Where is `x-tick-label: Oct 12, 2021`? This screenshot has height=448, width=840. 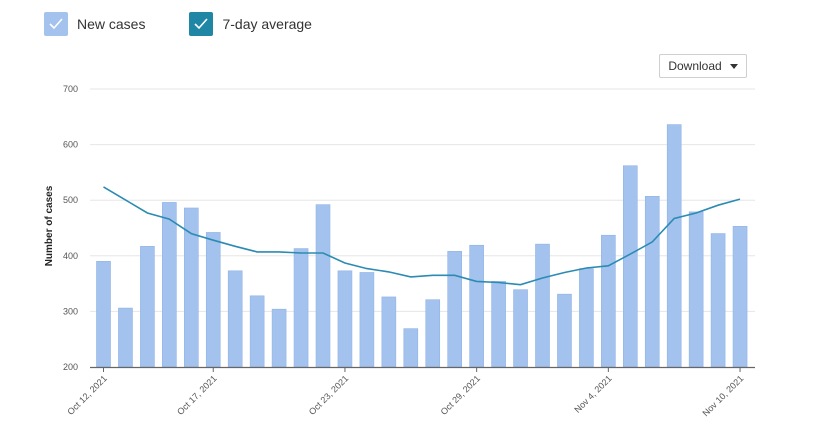
x-tick-label: Oct 12, 2021 is located at coordinates (87, 395).